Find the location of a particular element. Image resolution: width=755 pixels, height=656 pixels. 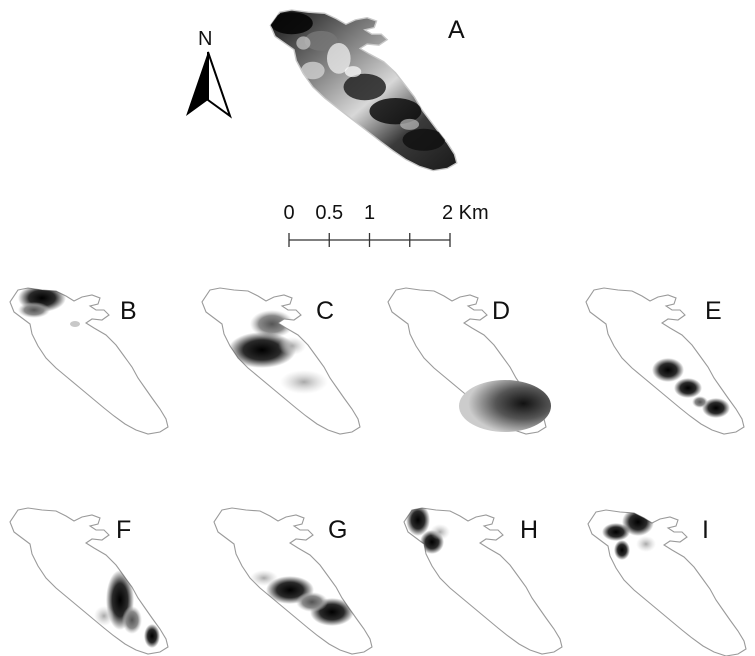

north-arrow: N is located at coordinates (209, 73).